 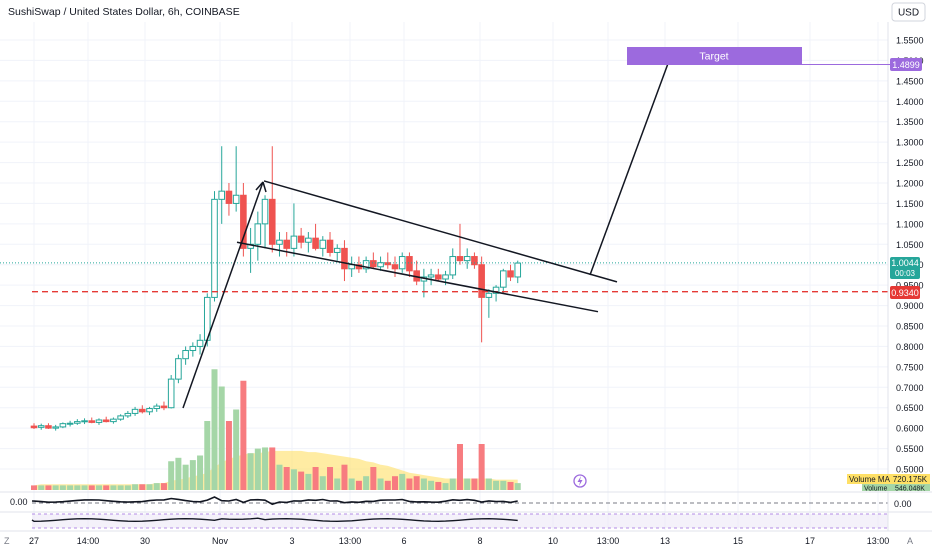 I want to click on target-box: Target, so click(x=714, y=55).